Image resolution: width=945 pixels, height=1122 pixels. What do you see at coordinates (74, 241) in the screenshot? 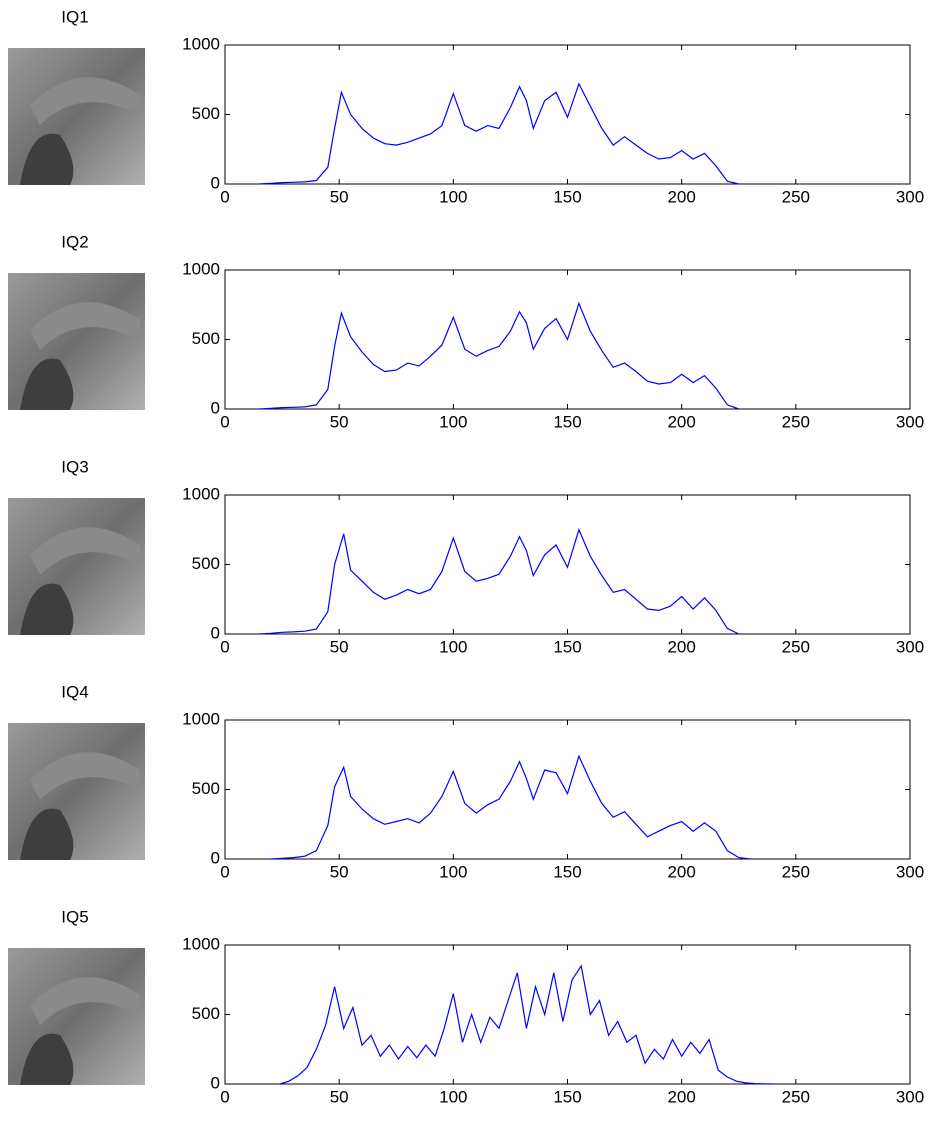
I see `image-title: IQ2` at bounding box center [74, 241].